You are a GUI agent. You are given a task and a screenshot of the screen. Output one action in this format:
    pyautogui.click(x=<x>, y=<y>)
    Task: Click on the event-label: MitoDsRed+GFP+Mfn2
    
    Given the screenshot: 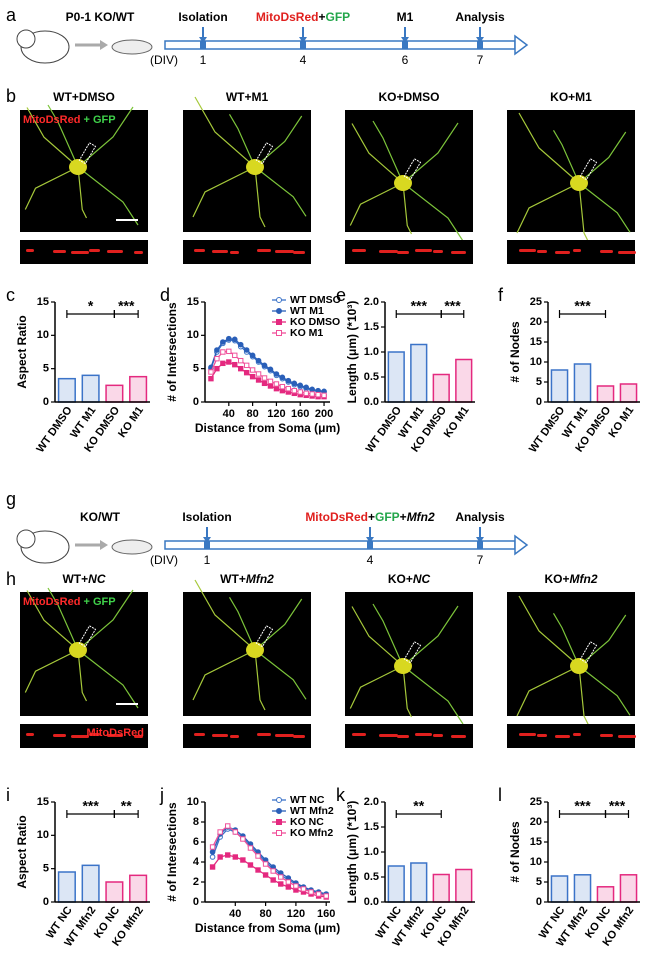 What is the action you would take?
    pyautogui.click(x=370, y=517)
    